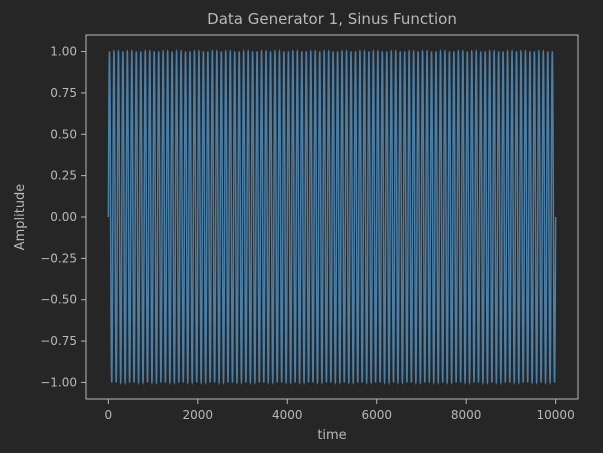 This screenshot has width=603, height=453. I want to click on x-tick-label: 10000, so click(556, 415).